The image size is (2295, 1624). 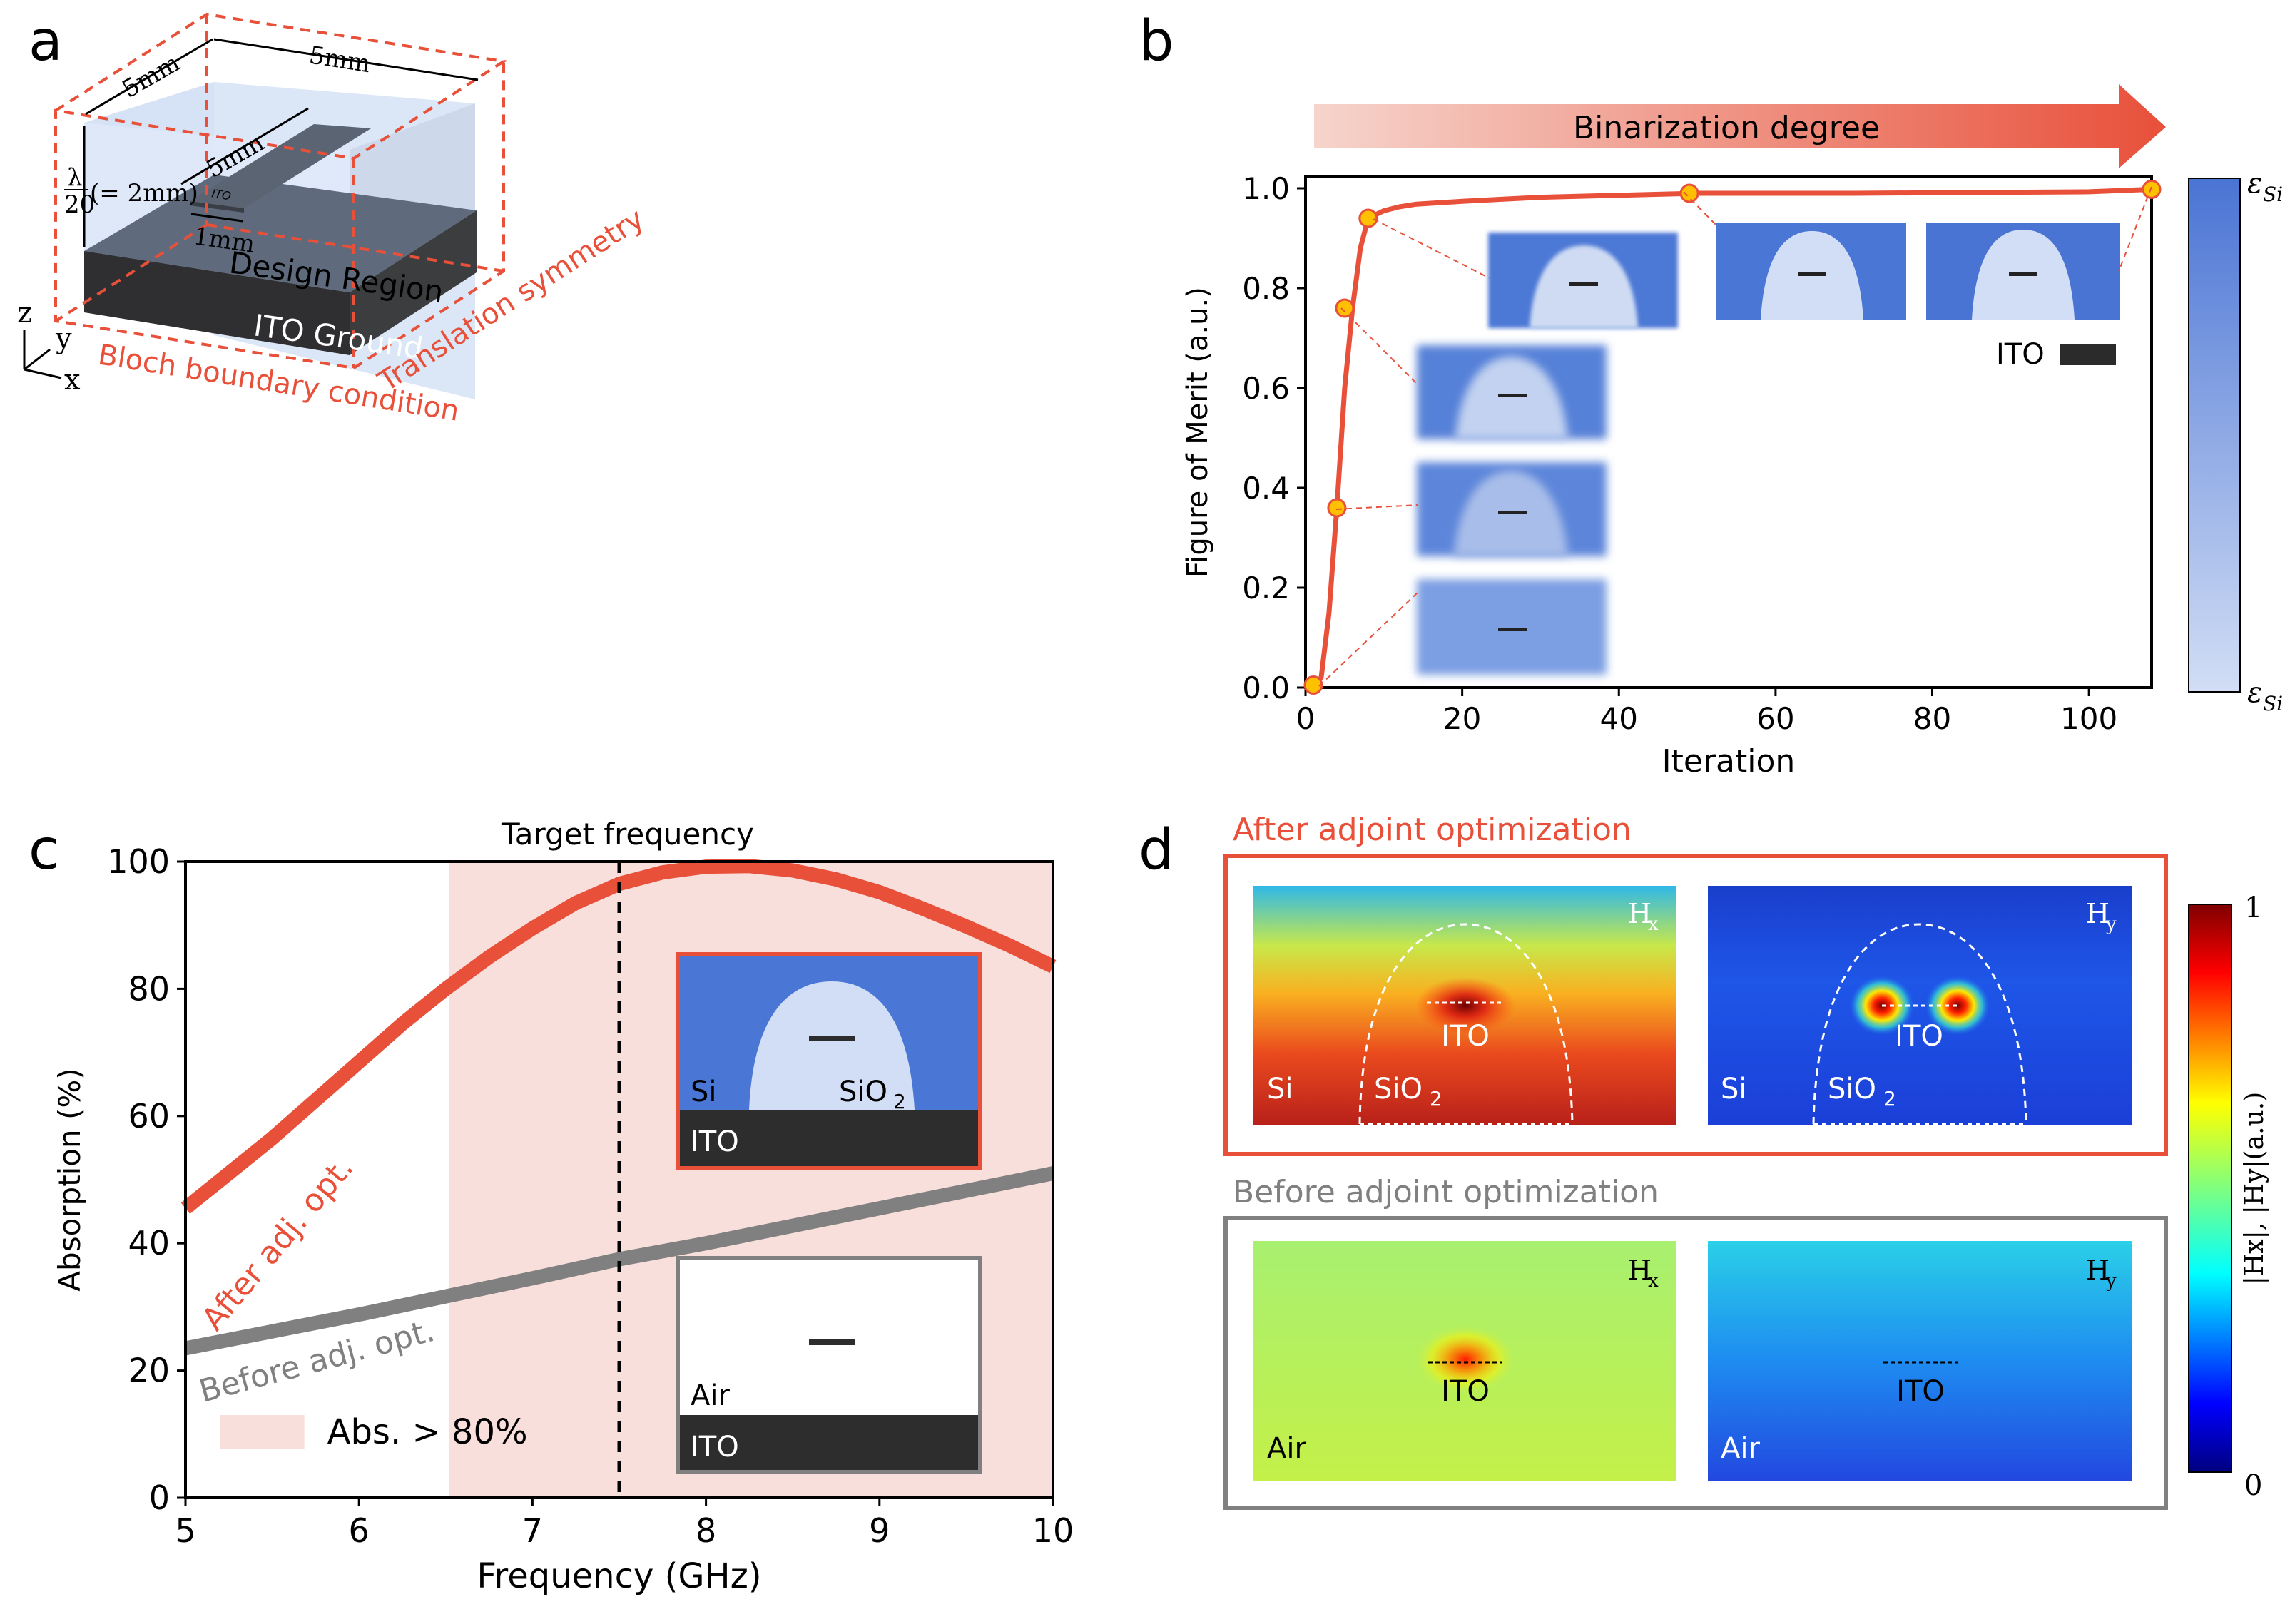 What do you see at coordinates (149, 988) in the screenshot?
I see `abs-ytick-label: 80` at bounding box center [149, 988].